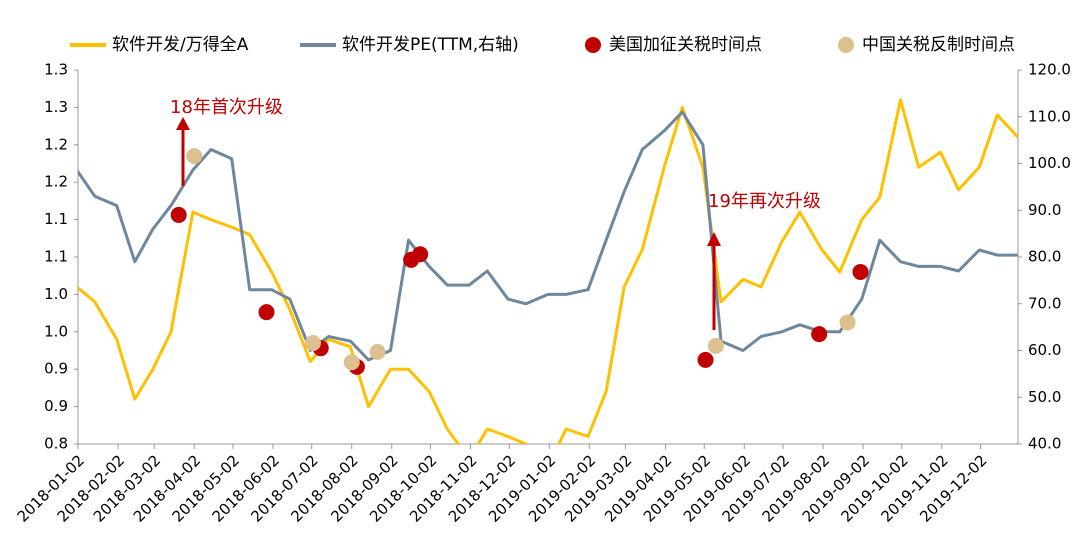 The image size is (1080, 560). Describe the element at coordinates (938, 45) in the screenshot. I see `legend-label: 中国关税反制时间点` at that location.